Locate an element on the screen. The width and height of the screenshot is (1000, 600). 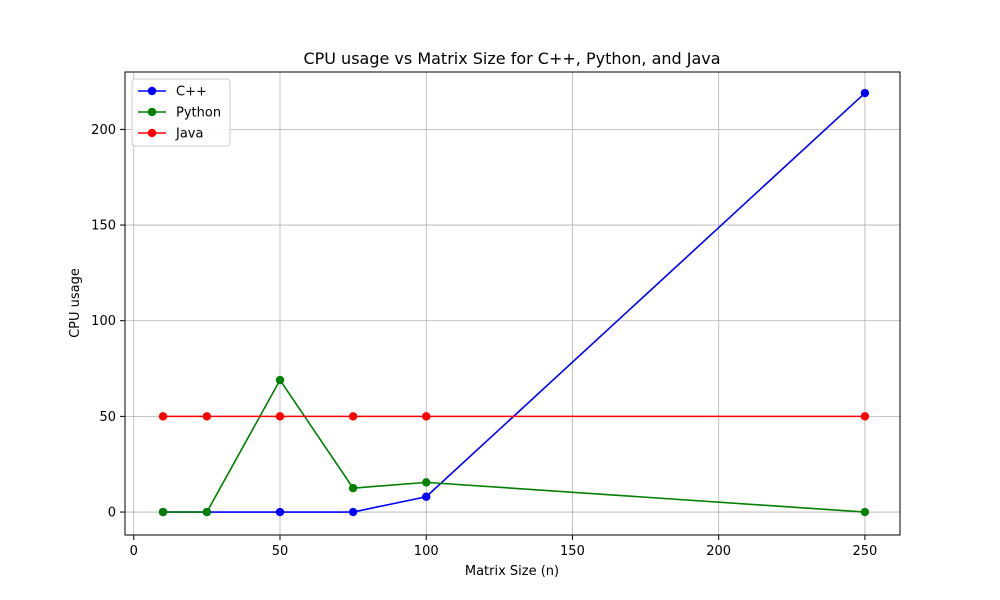
x-tick-label: 100 is located at coordinates (426, 551).